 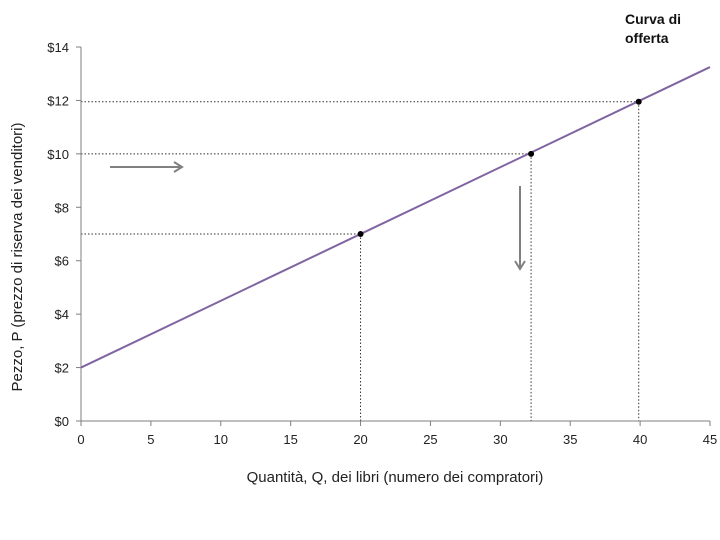 I want to click on right-arrow-icon, so click(x=147, y=167).